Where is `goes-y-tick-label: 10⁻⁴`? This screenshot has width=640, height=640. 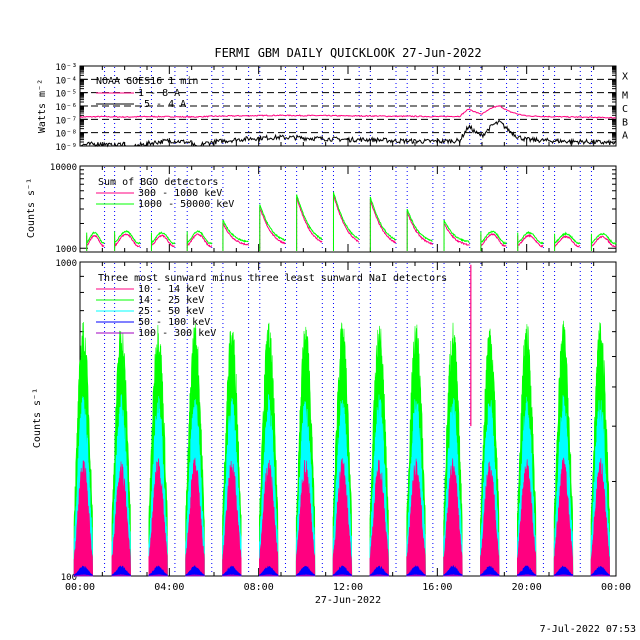
goes-y-tick-label: 10⁻⁴ is located at coordinates (66, 81).